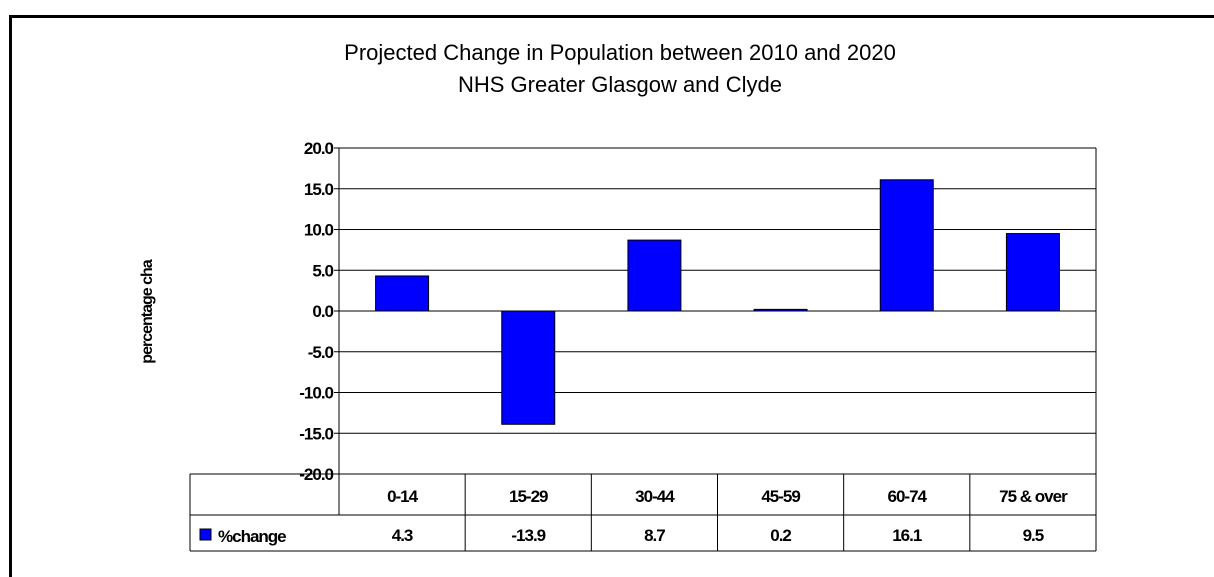 The image size is (1214, 577). What do you see at coordinates (528, 535) in the screenshot?
I see `data-table-value: -13.9` at bounding box center [528, 535].